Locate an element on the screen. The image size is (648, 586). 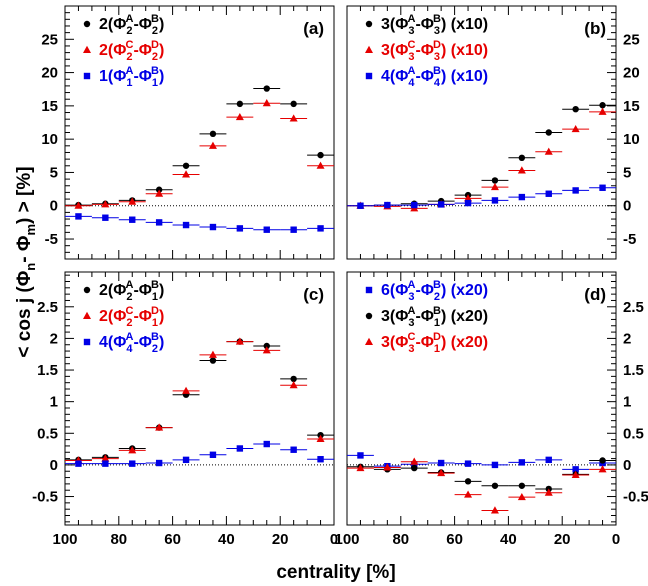
y-axis-label-sub: m is located at coordinates (30, 230).